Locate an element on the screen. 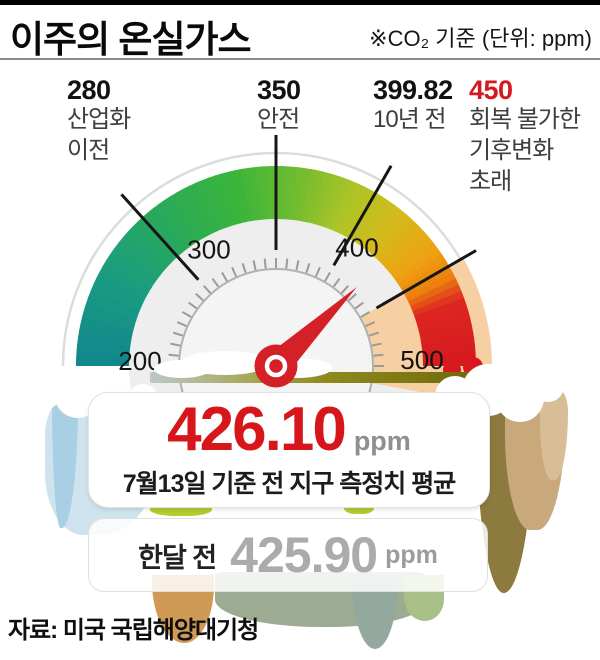 The width and height of the screenshot is (600, 660). current-value-card: 426.10 ppm 7월13일 기준 전 지구 측정치 평균 is located at coordinates (289, 450).